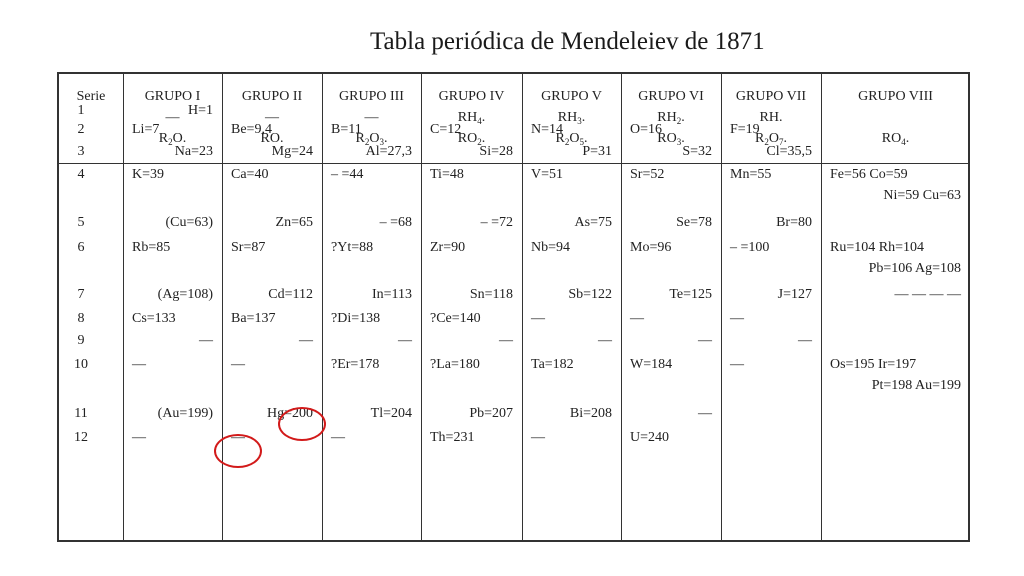 Image resolution: width=1024 pixels, height=576 pixels. Describe the element at coordinates (185, 413) in the screenshot. I see `element-cell: (Au=199)` at that location.